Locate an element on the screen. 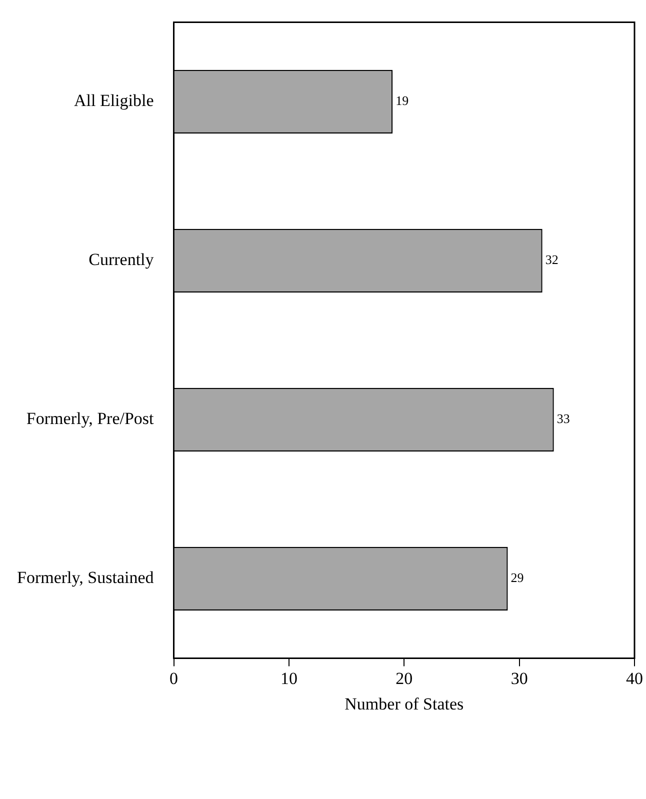 This screenshot has height=799, width=646. x-axis-title: Number of States is located at coordinates (404, 704).